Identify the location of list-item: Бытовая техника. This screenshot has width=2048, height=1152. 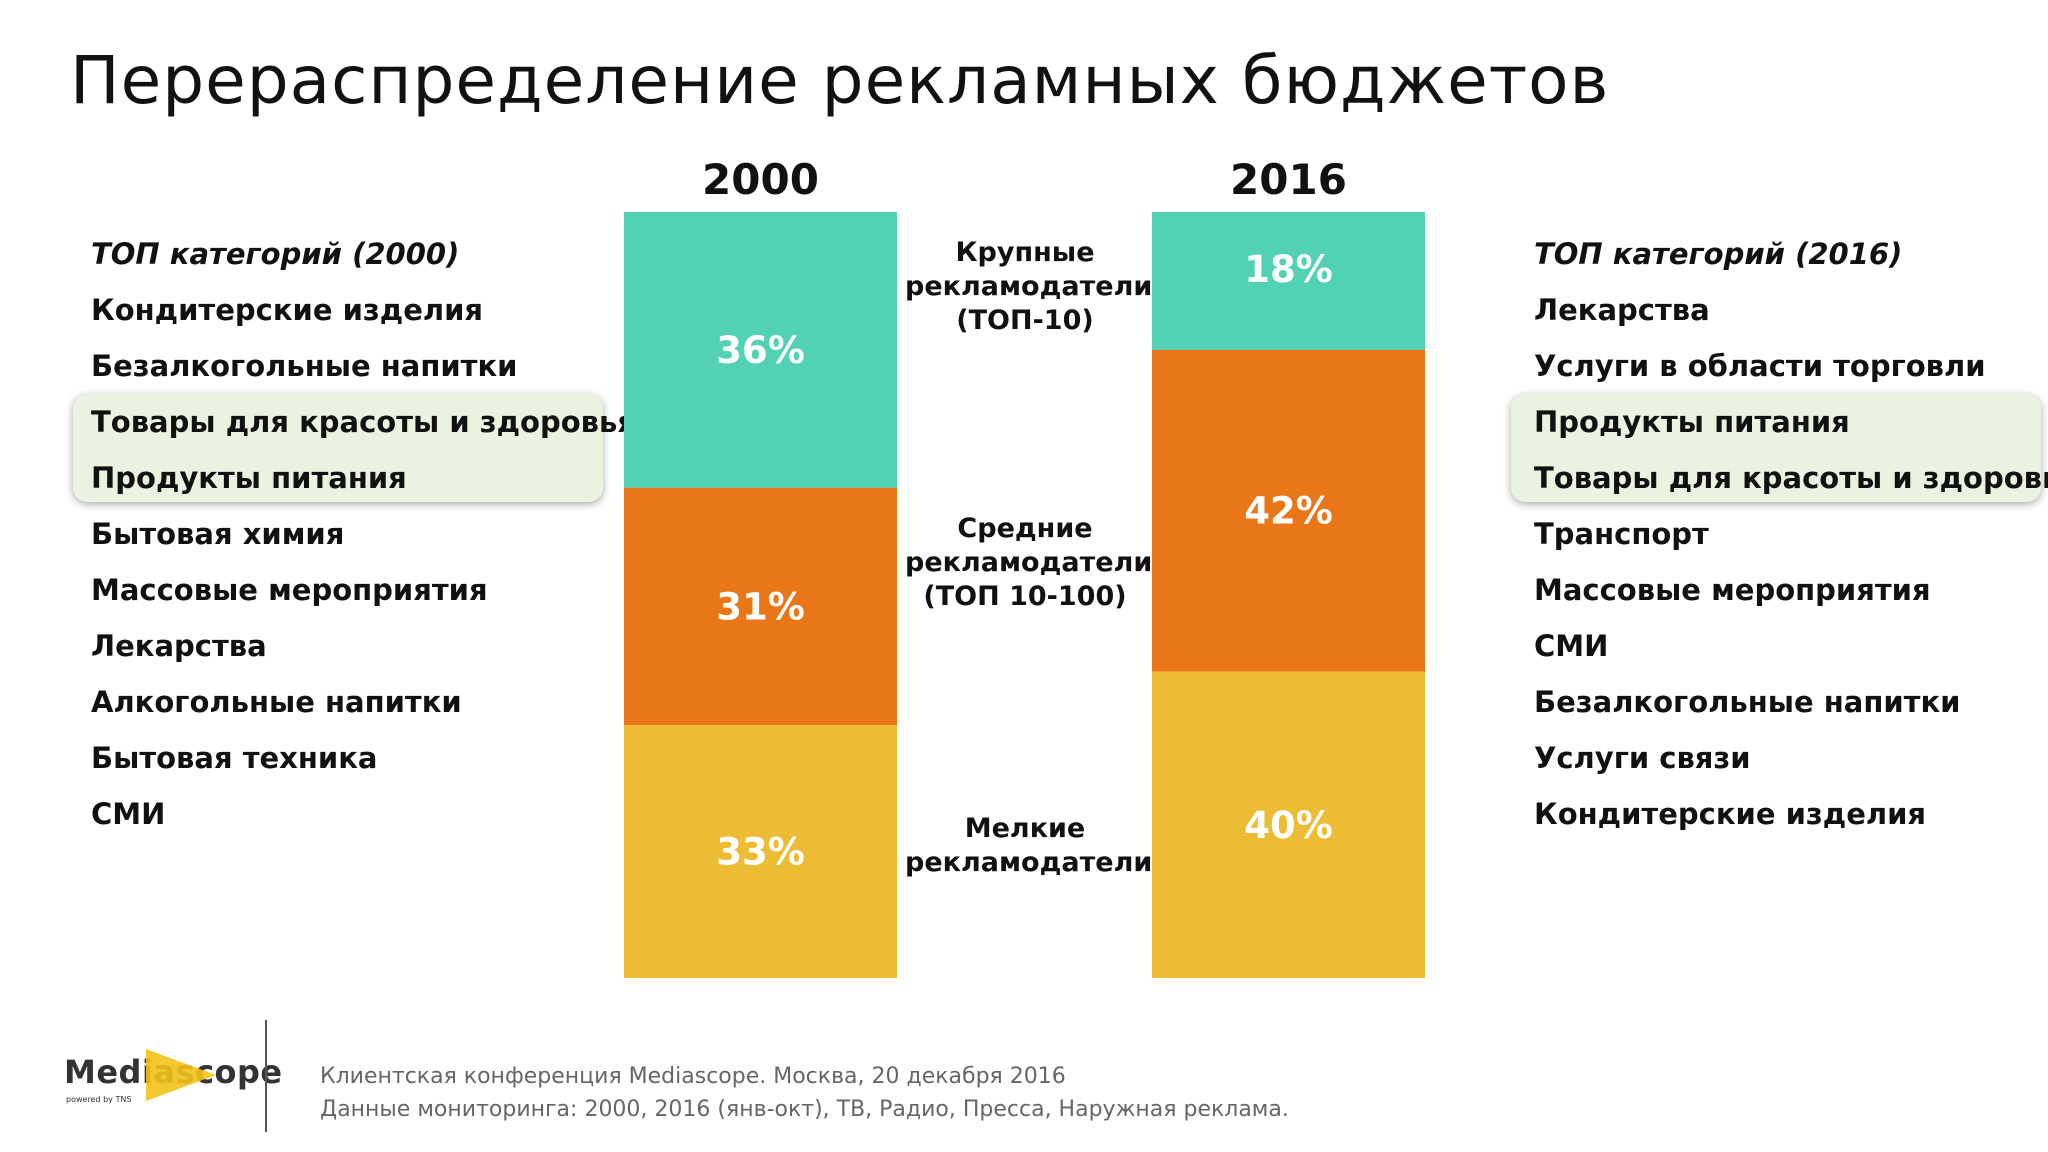
(234, 758).